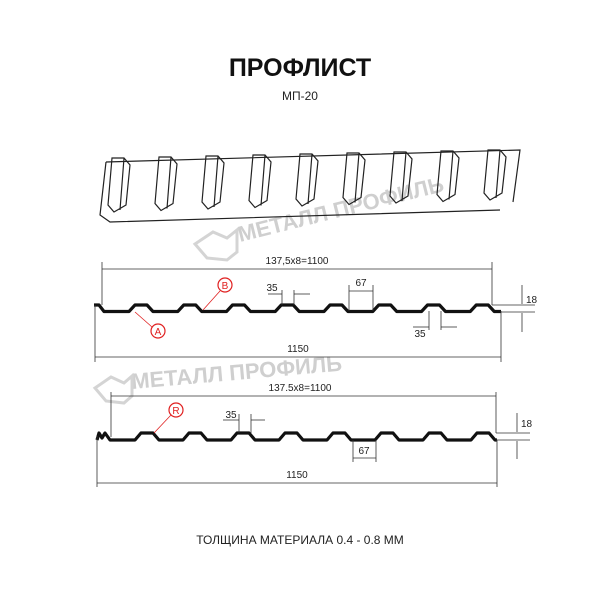 The width and height of the screenshot is (600, 600). I want to click on marker-a, so click(158, 331).